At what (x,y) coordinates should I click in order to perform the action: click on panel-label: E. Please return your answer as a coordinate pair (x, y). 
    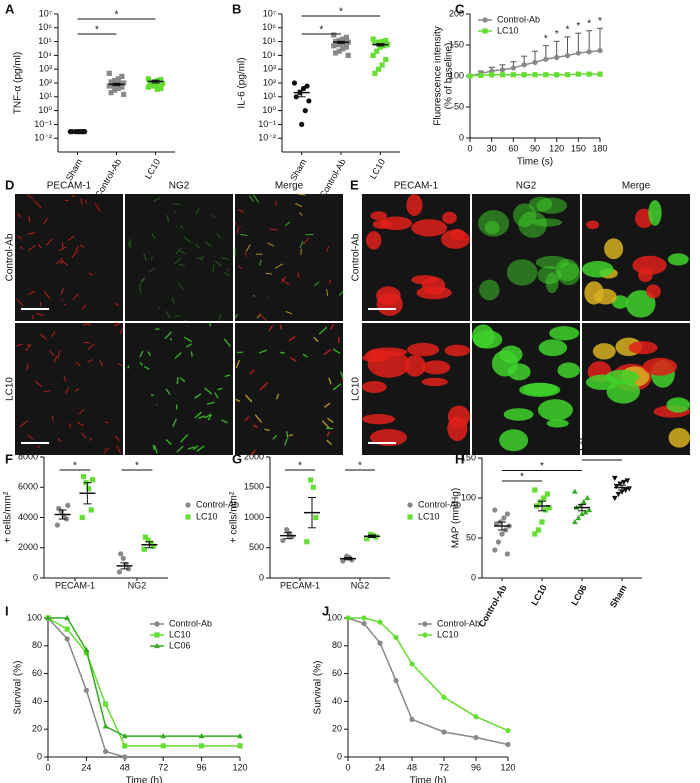
    Looking at the image, I should click on (354, 184).